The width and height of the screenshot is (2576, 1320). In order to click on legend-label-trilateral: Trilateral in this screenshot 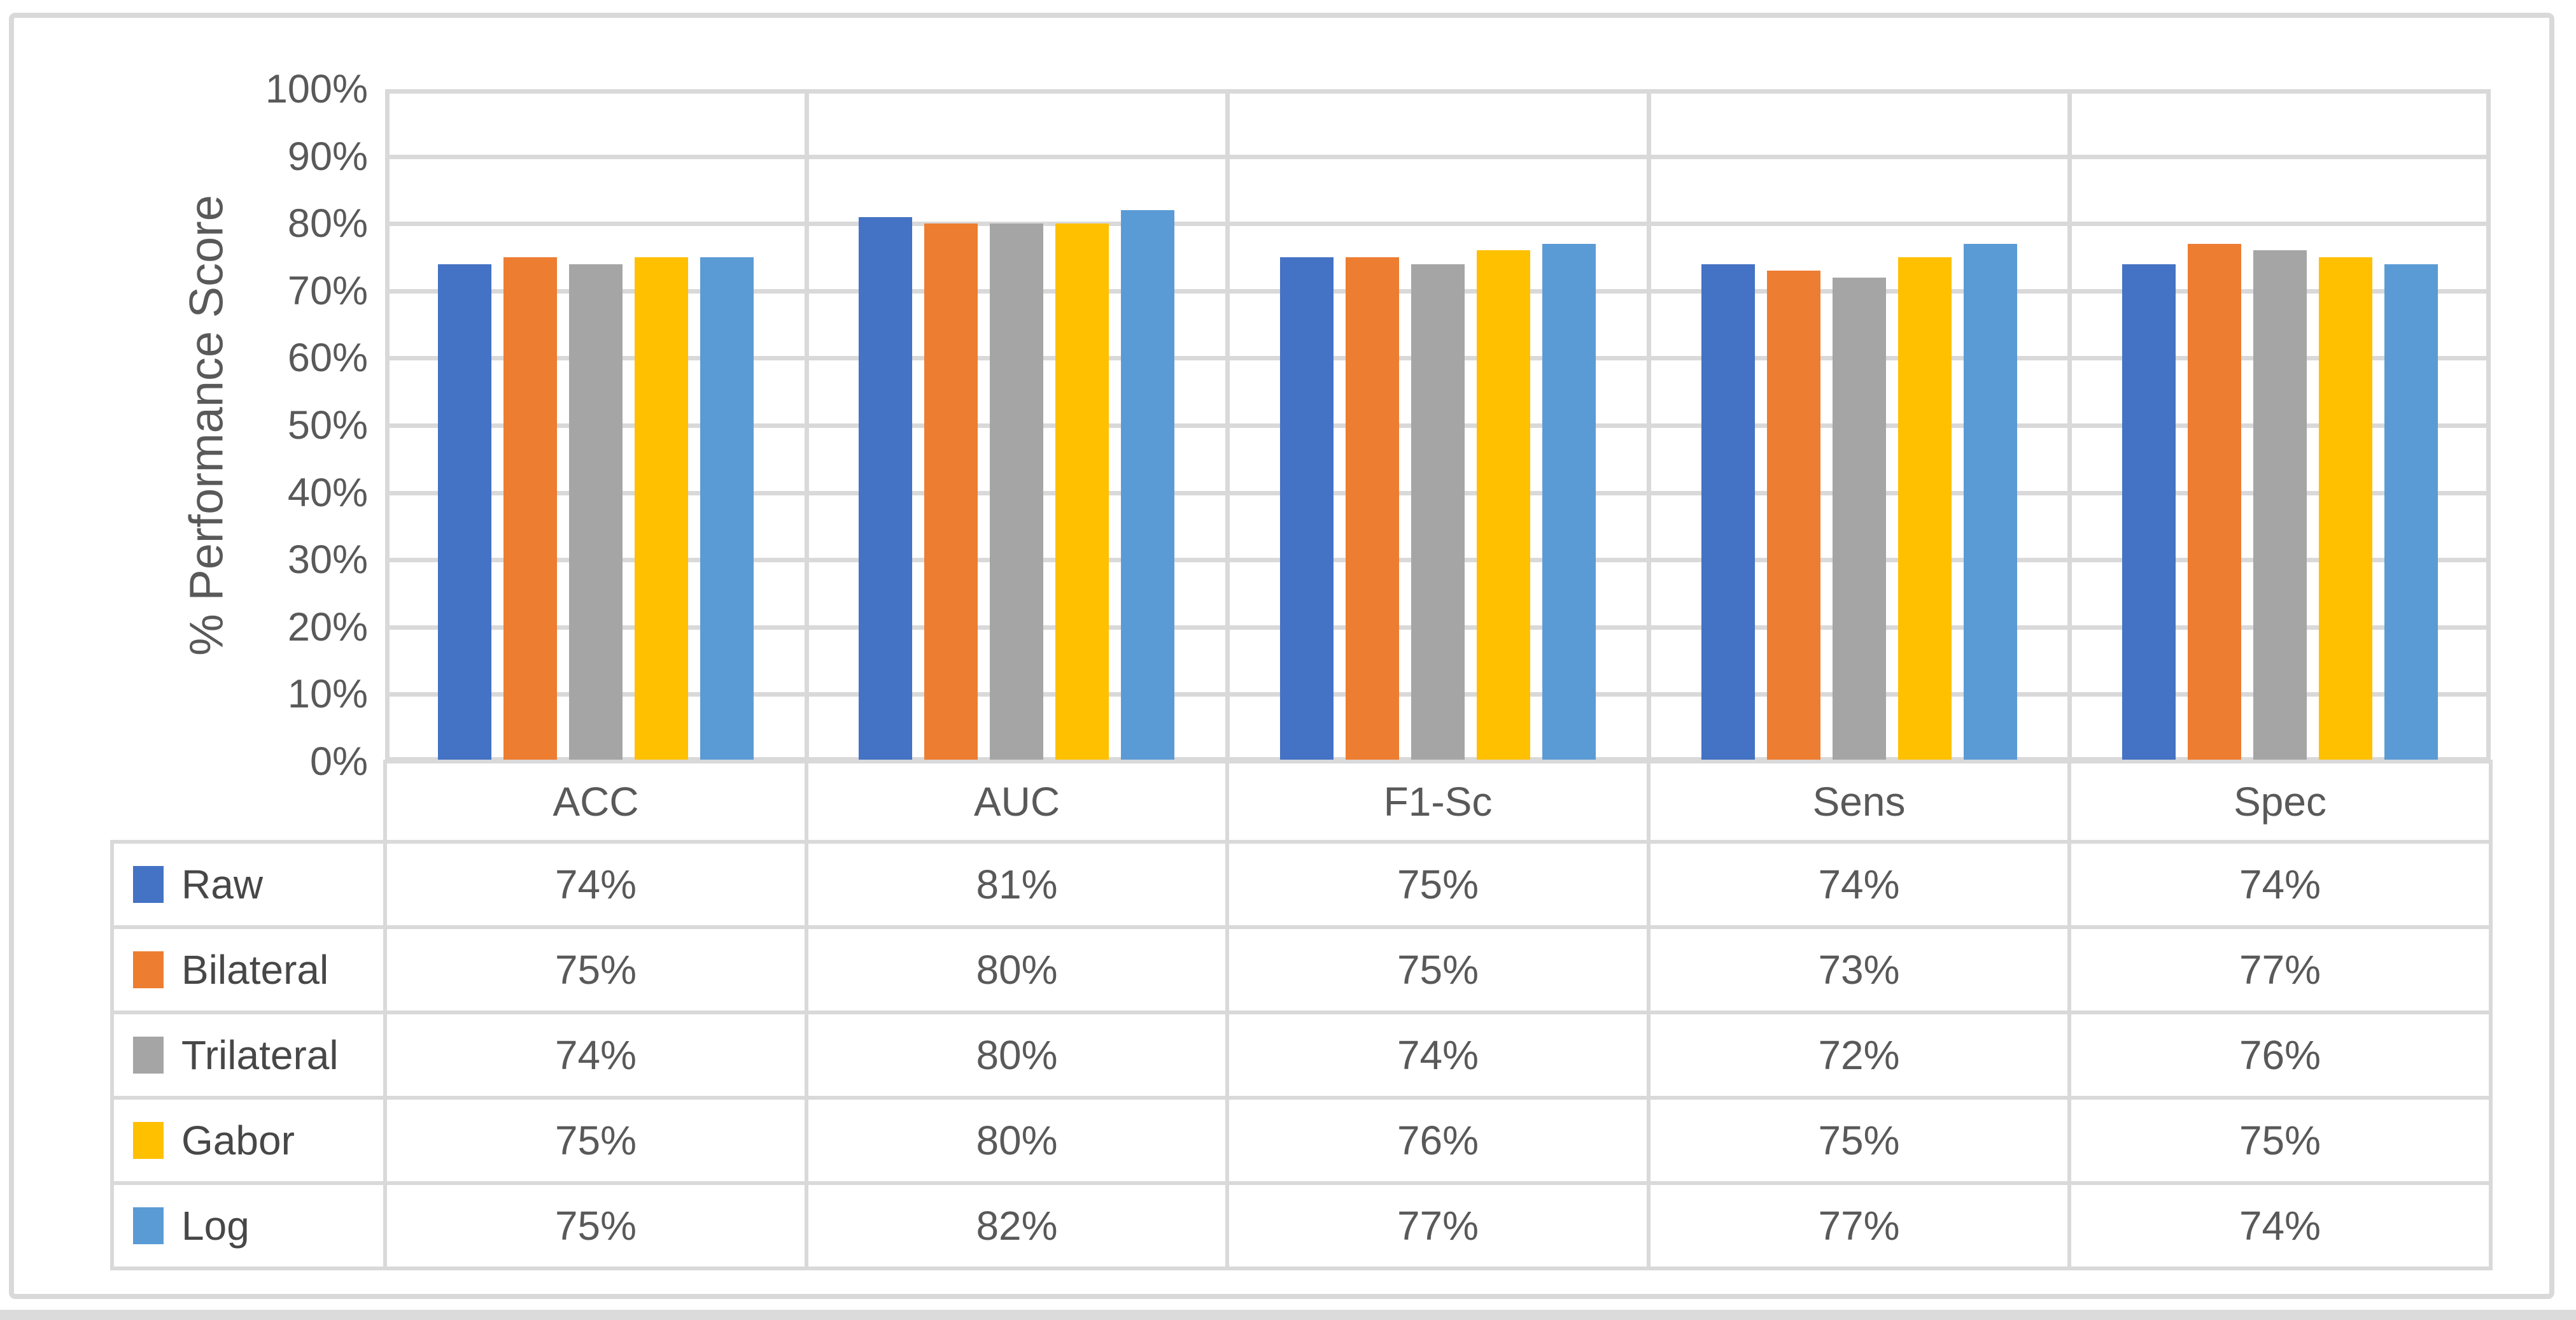, I will do `click(260, 1055)`.